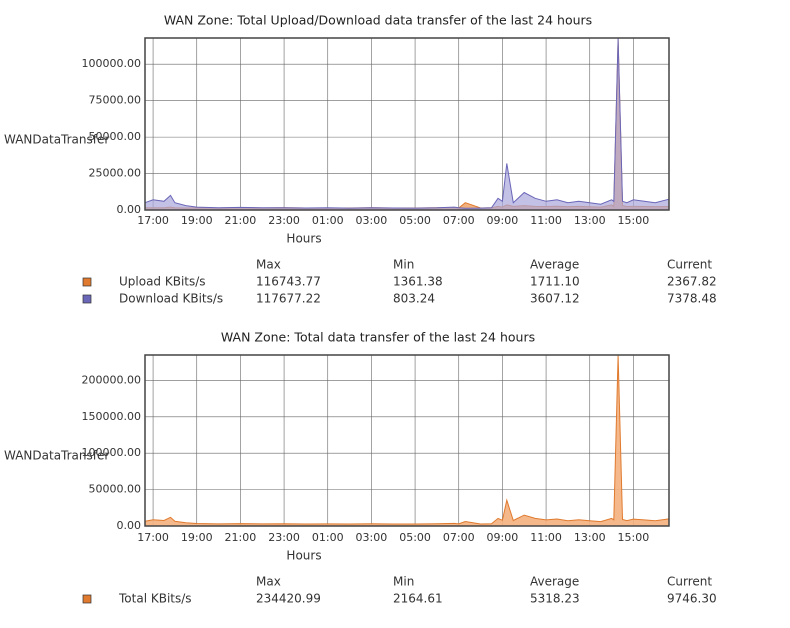 The image size is (790, 628). What do you see at coordinates (171, 299) in the screenshot?
I see `legend-label: Download KBits/s` at bounding box center [171, 299].